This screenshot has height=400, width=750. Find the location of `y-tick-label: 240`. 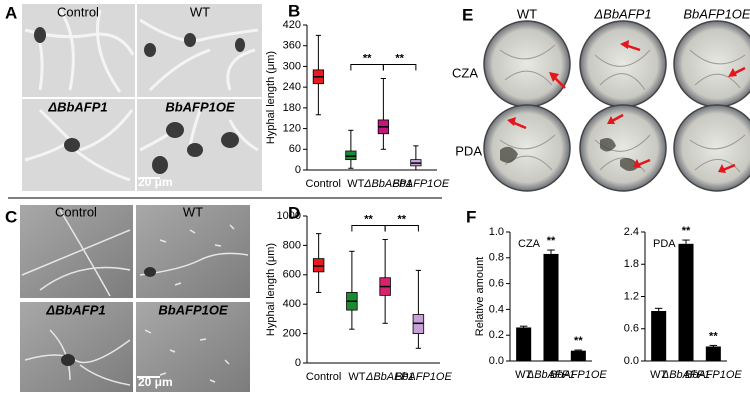

y-tick-label: 240 is located at coordinates (292, 87).